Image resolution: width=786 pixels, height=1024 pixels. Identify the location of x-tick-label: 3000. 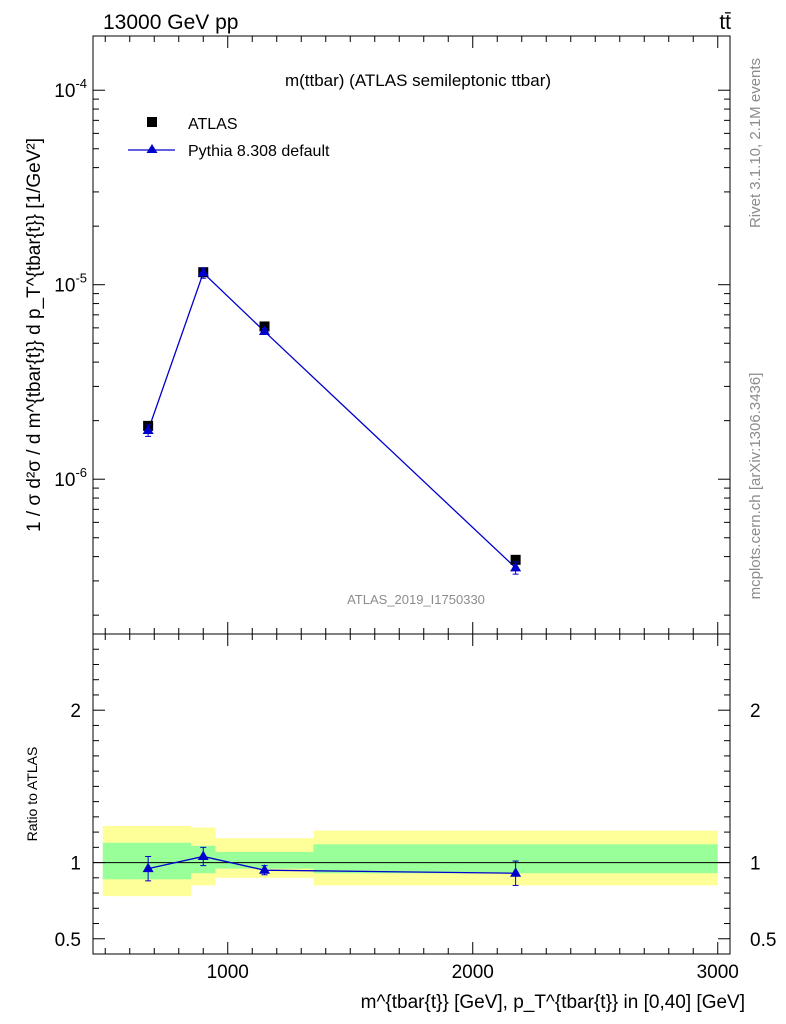
(718, 972).